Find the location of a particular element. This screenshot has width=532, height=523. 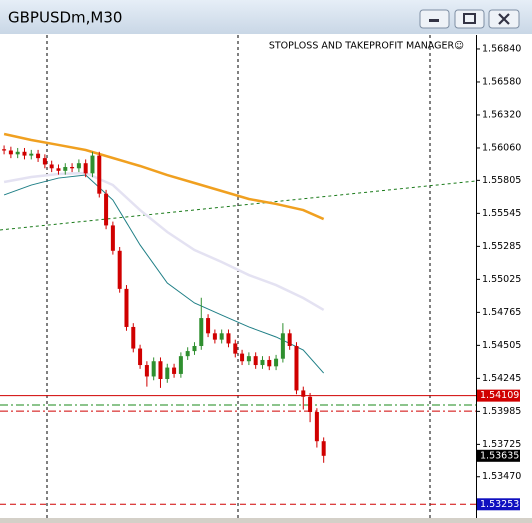

price-tag-label: 1.54109 is located at coordinates (499, 395).